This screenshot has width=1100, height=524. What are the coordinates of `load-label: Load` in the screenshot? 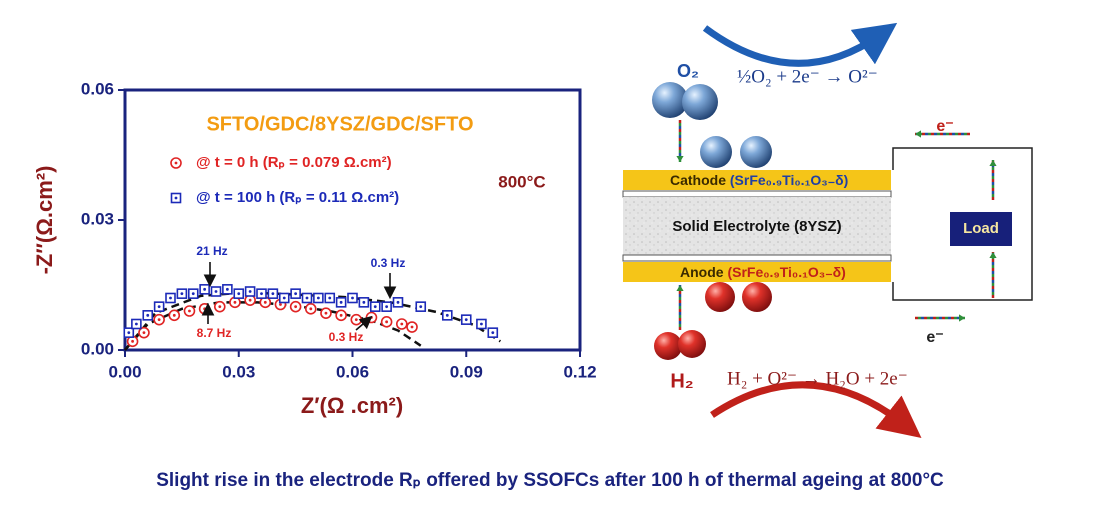 It's located at (981, 228).